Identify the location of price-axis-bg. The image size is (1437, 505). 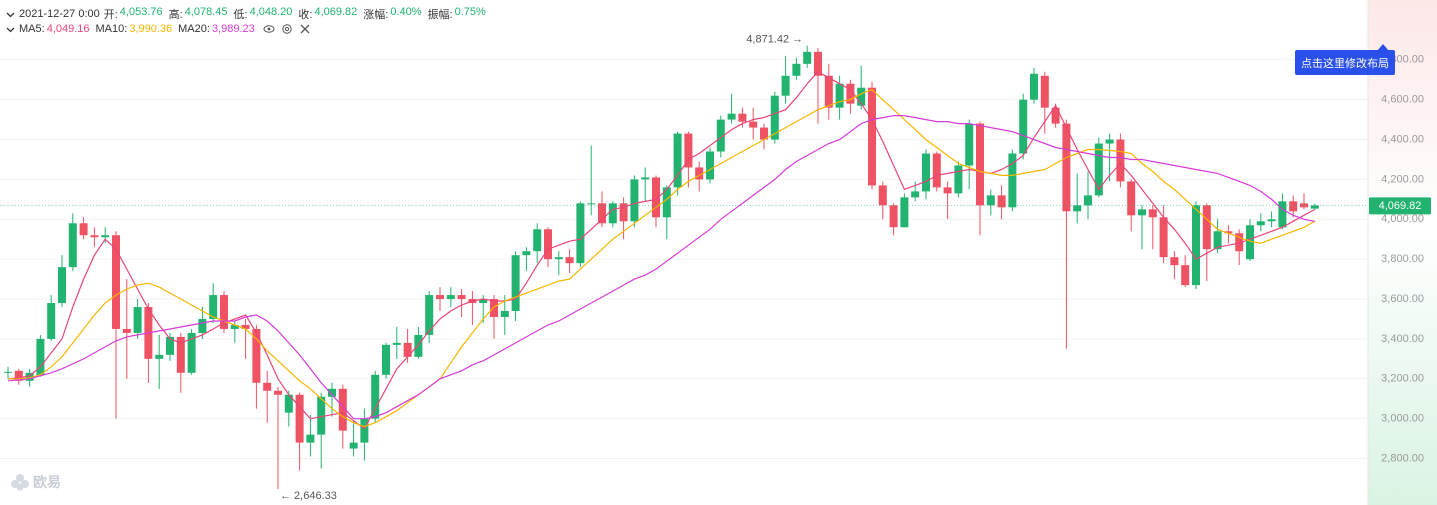
(1402, 252).